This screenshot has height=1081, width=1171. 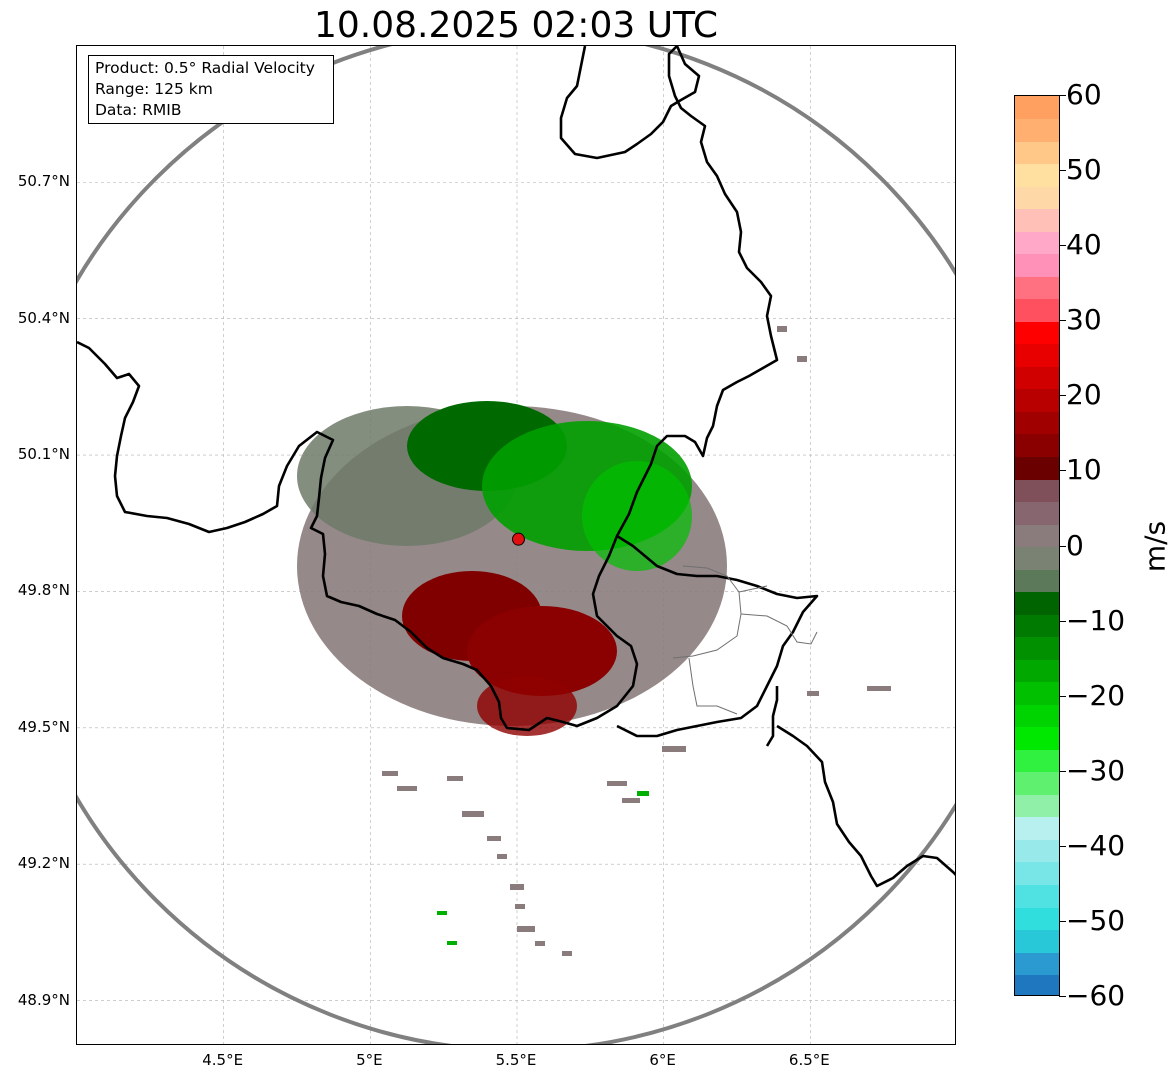 I want to click on colorbar-tick-label: −30, so click(x=1096, y=770).